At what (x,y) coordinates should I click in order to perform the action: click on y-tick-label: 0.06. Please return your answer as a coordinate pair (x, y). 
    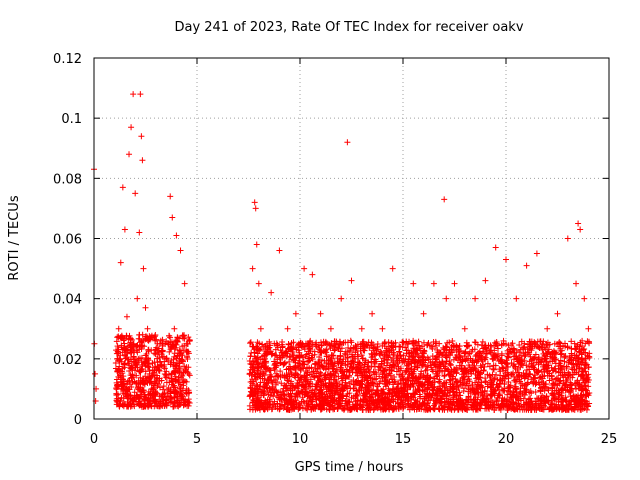
    Looking at the image, I should click on (67, 240).